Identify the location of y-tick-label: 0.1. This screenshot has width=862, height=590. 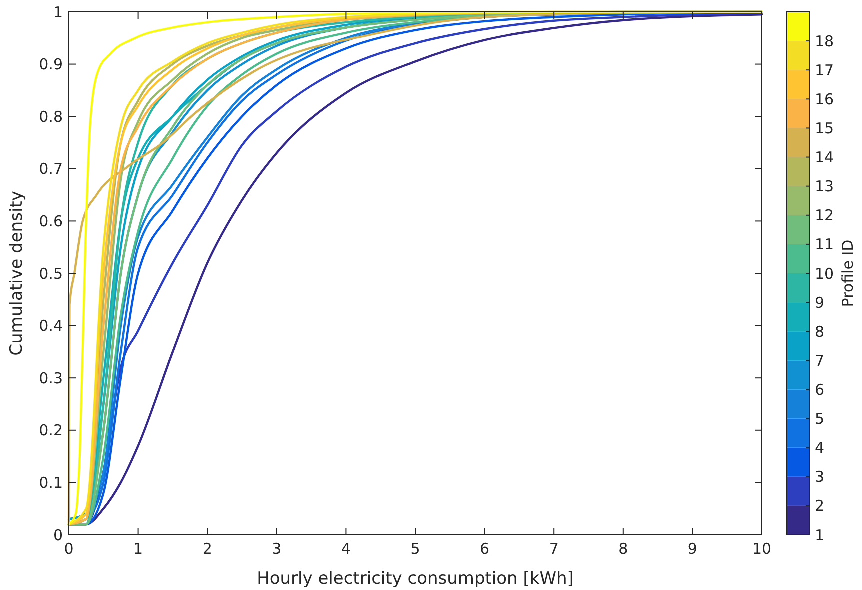
(51, 483).